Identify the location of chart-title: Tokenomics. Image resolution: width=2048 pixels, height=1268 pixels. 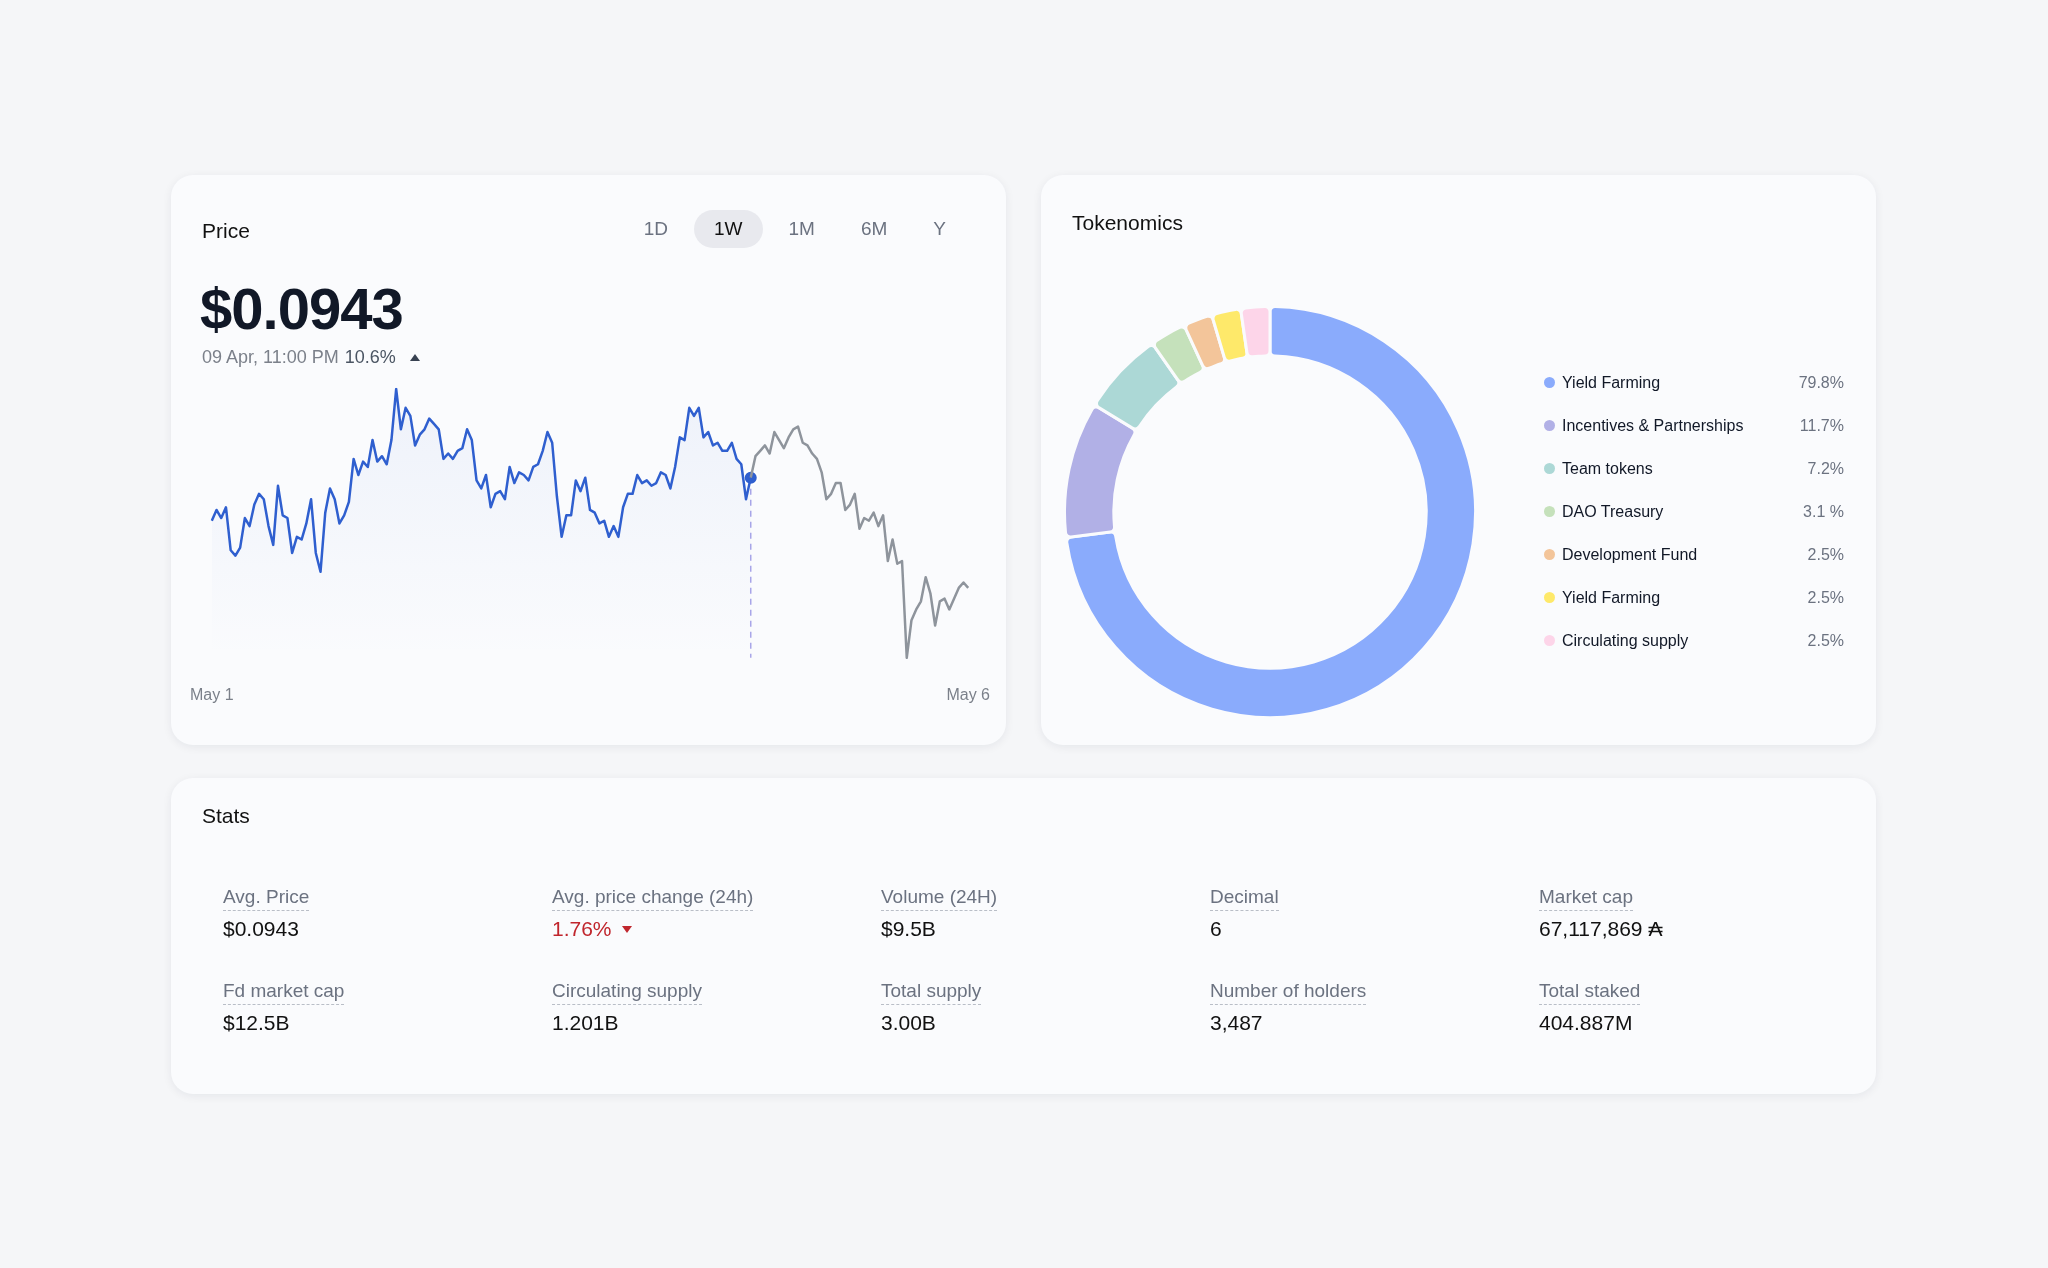
(1127, 223).